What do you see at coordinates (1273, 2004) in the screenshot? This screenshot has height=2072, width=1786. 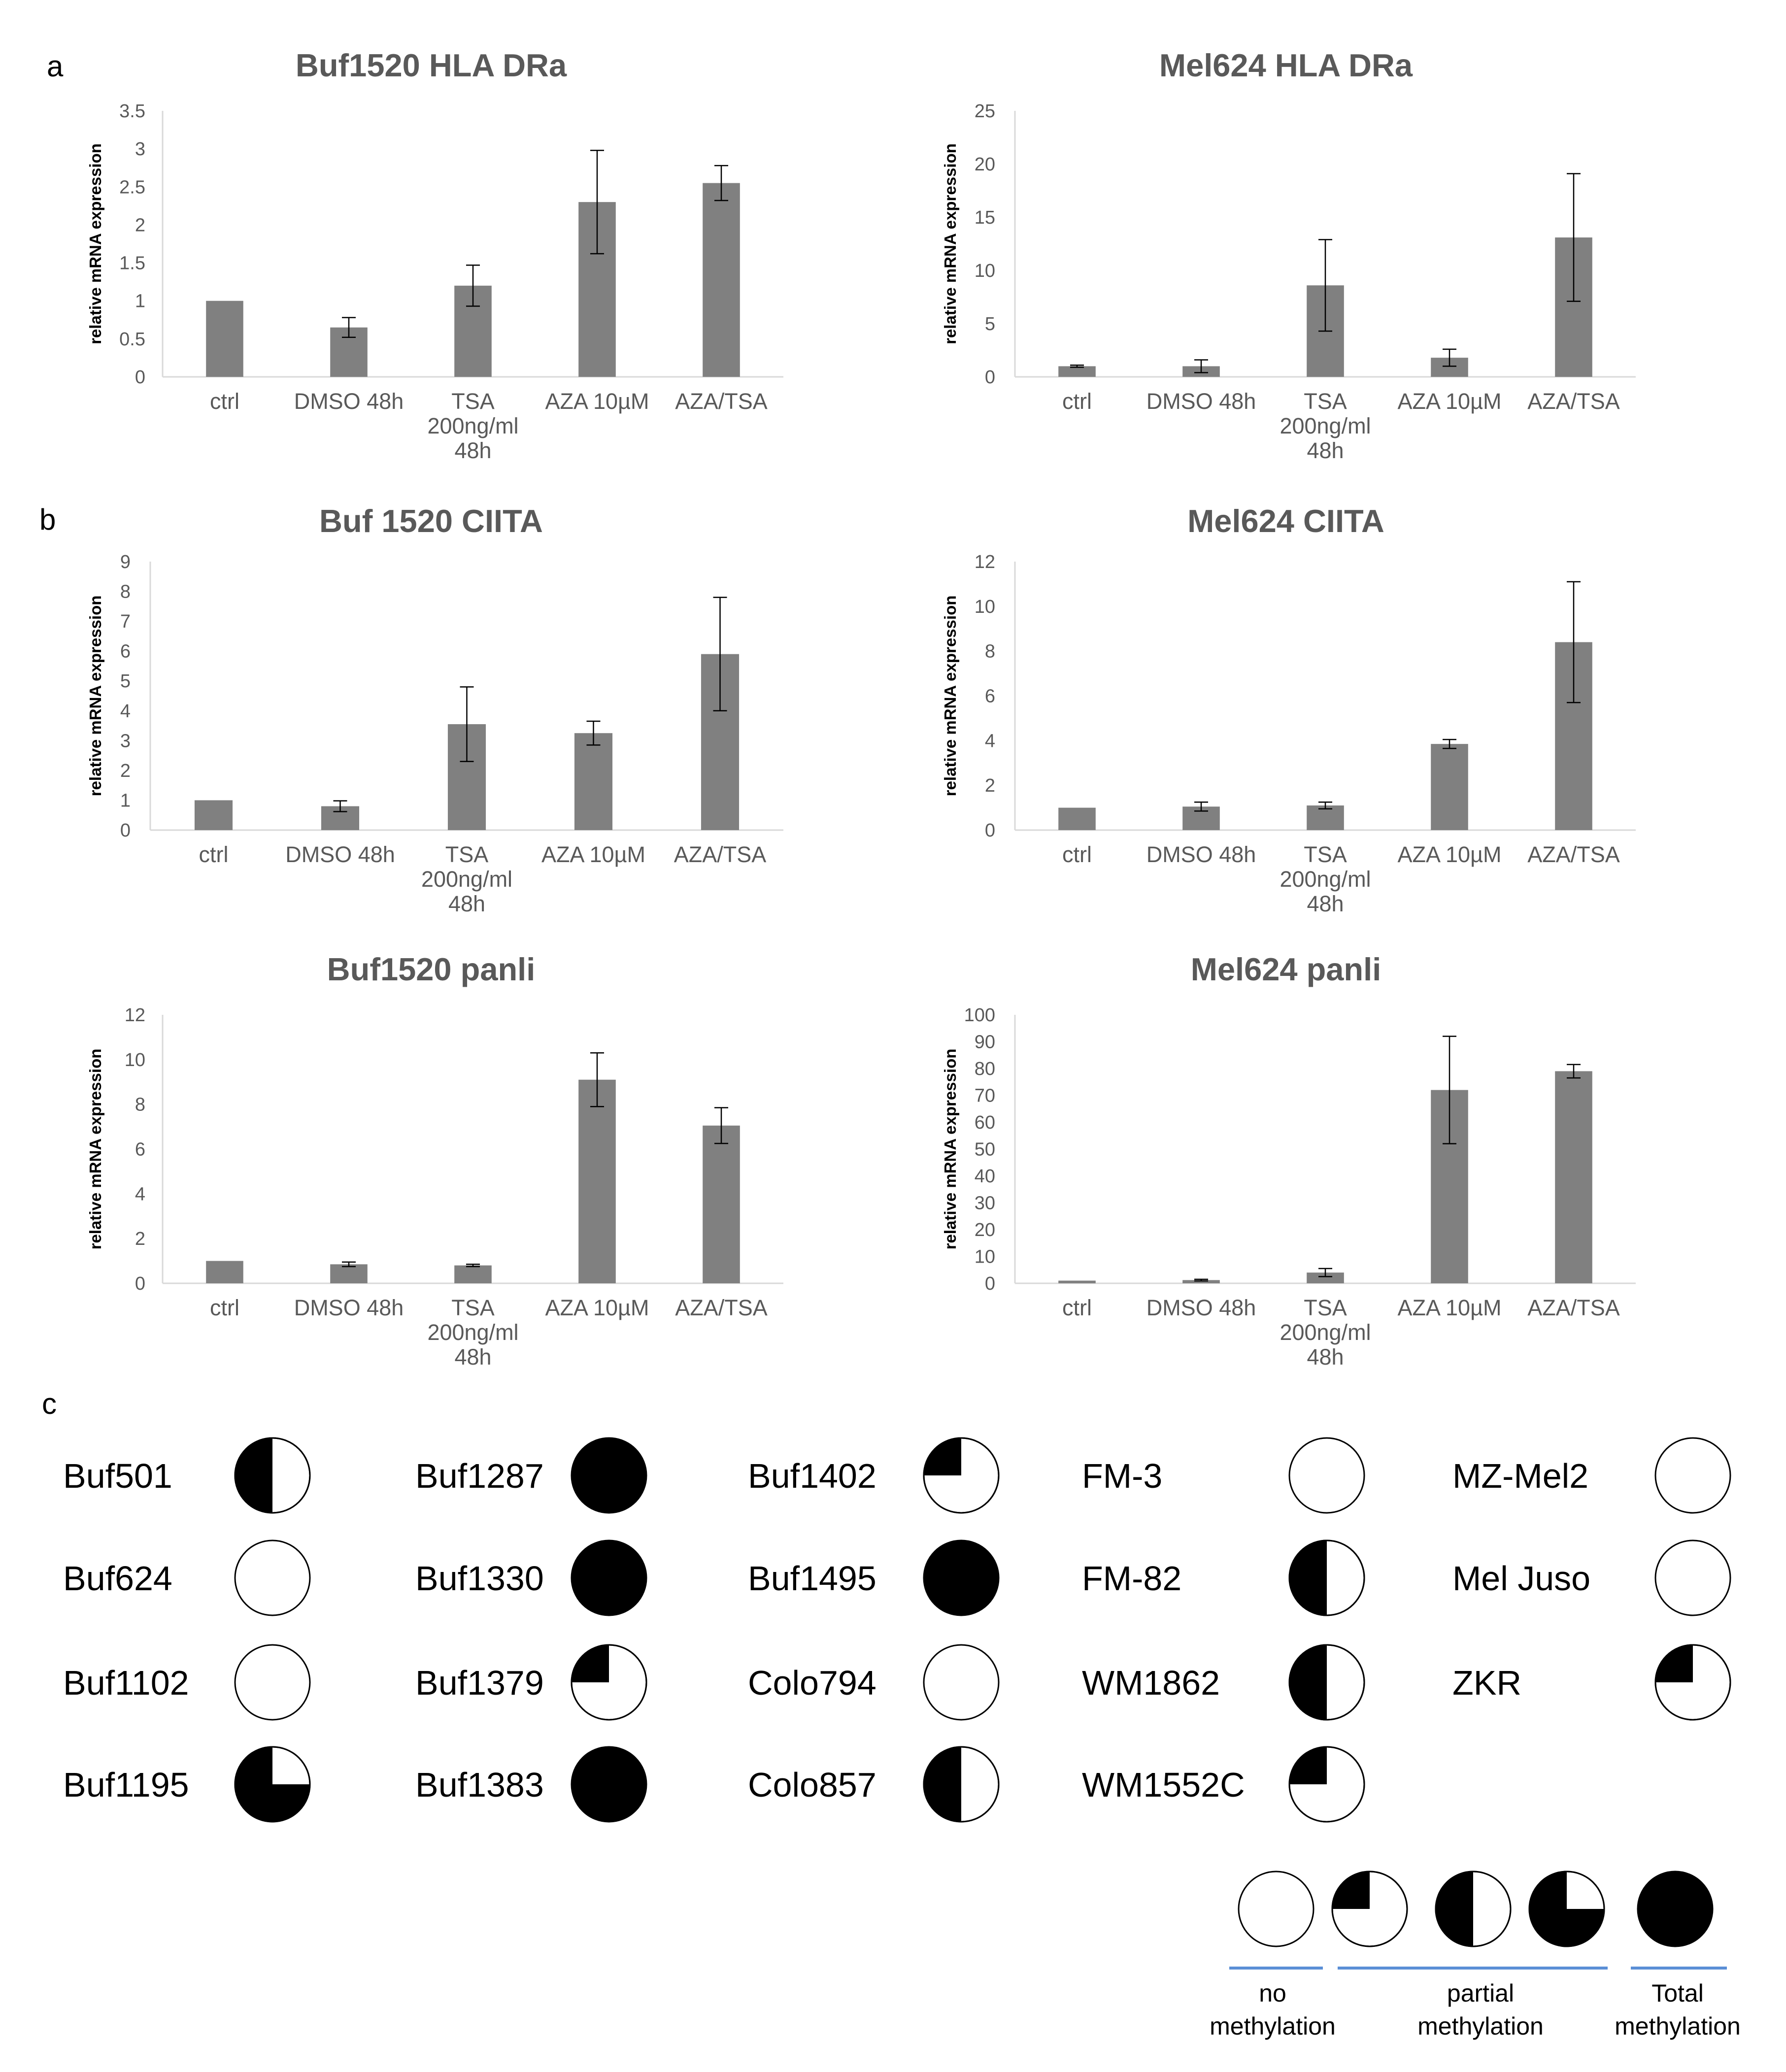 I see `legend-group: no methylation` at bounding box center [1273, 2004].